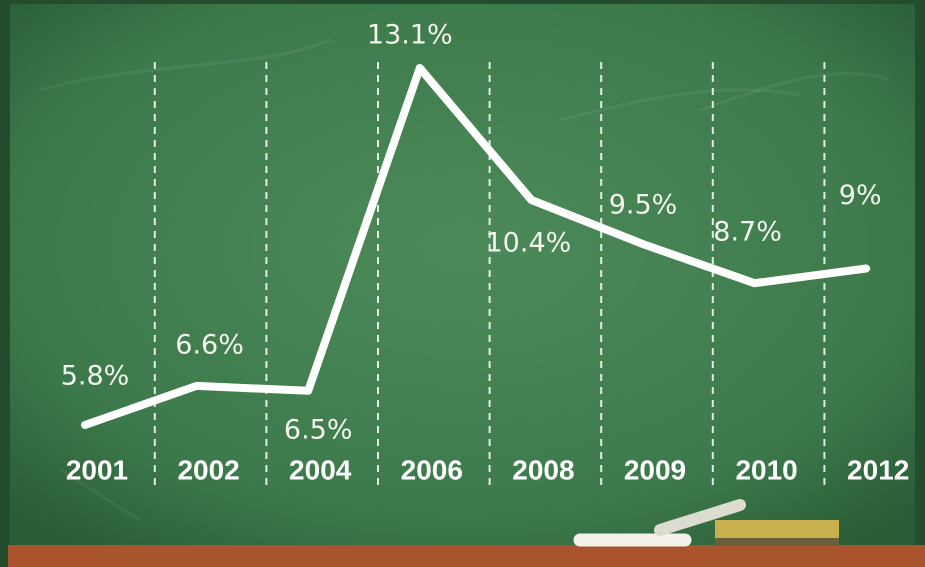  What do you see at coordinates (860, 195) in the screenshot?
I see `data-label: 9%` at bounding box center [860, 195].